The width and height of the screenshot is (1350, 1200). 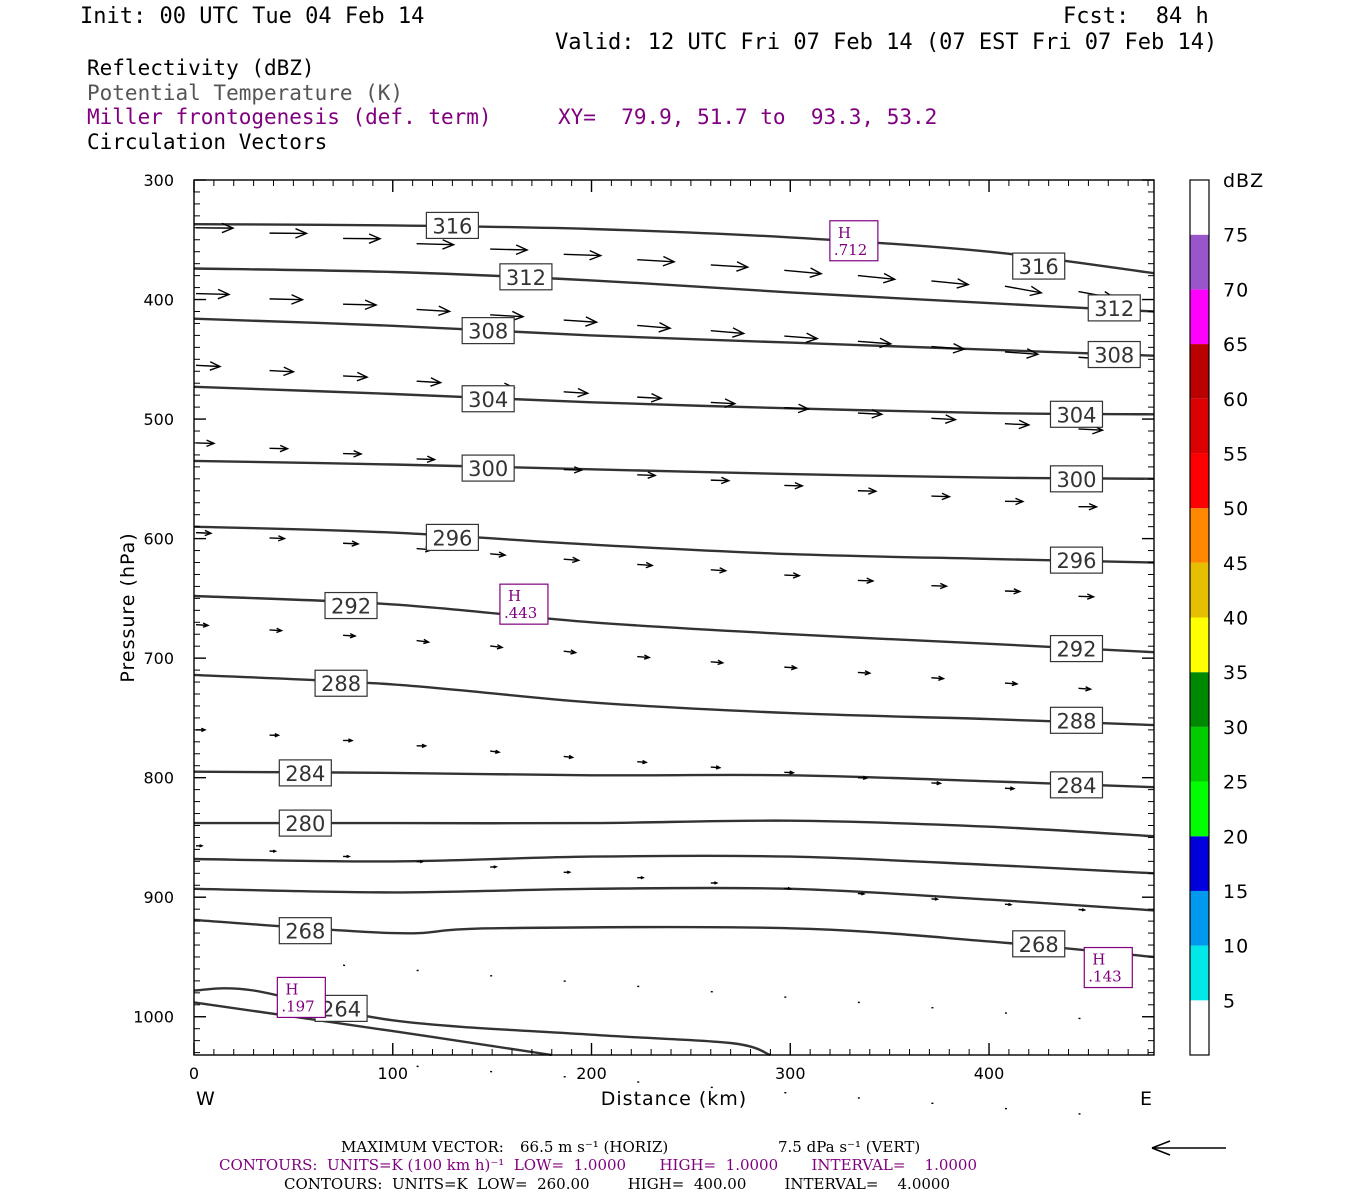 What do you see at coordinates (1076, 561) in the screenshot?
I see `contour-label: 296` at bounding box center [1076, 561].